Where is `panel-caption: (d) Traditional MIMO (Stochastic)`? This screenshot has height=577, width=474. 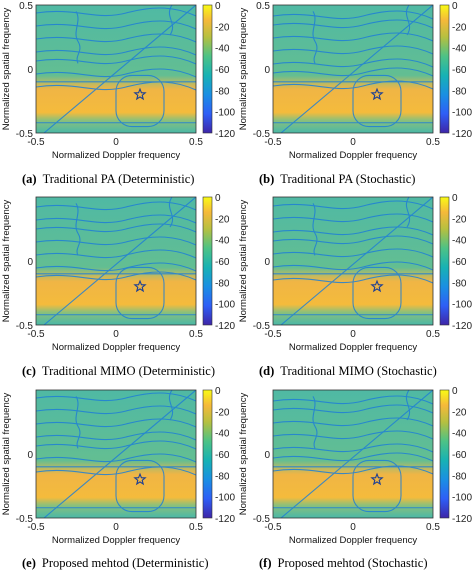
panel-caption: (d) Traditional MIMO (Stochastic) is located at coordinates (348, 371).